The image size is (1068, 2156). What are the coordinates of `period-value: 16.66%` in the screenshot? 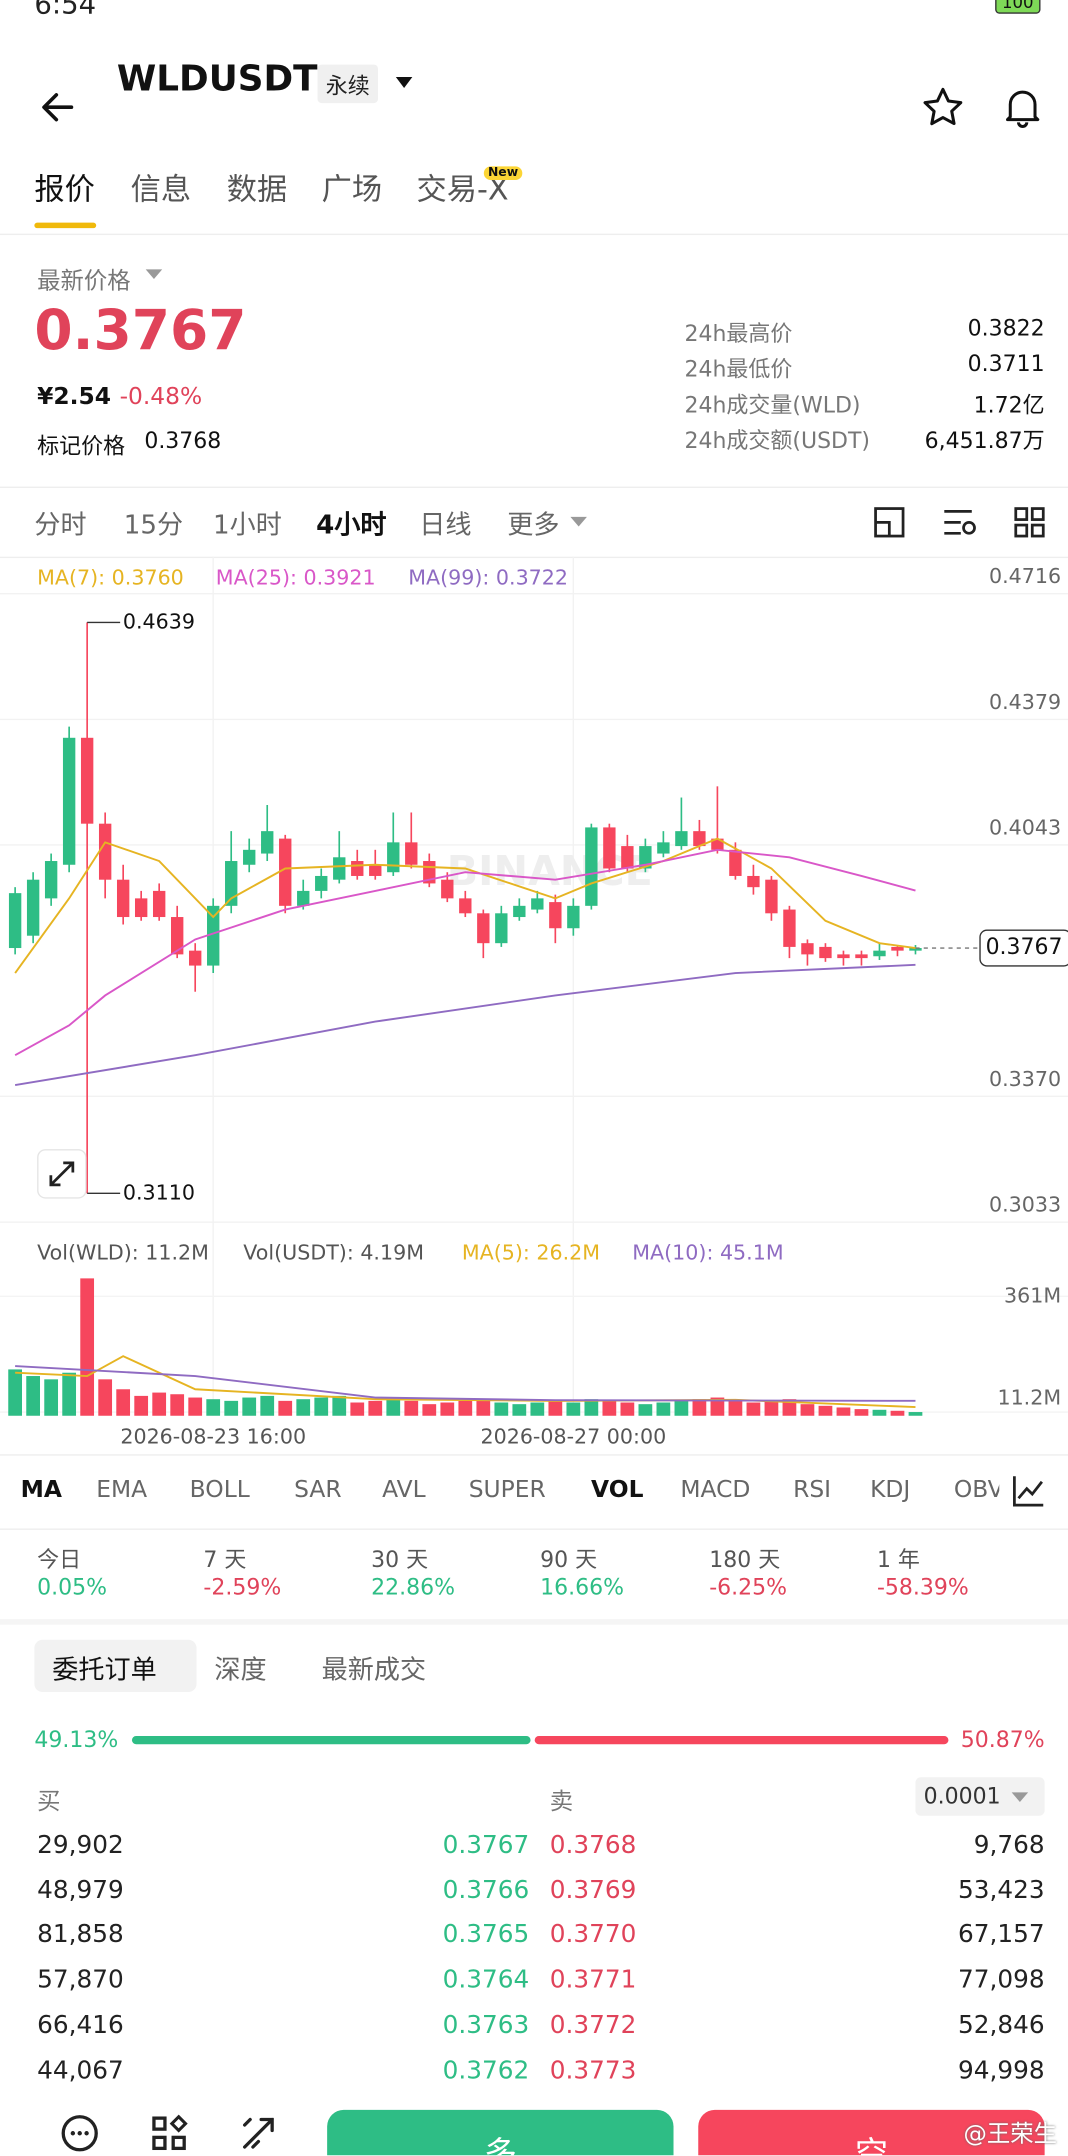 It's located at (582, 1586).